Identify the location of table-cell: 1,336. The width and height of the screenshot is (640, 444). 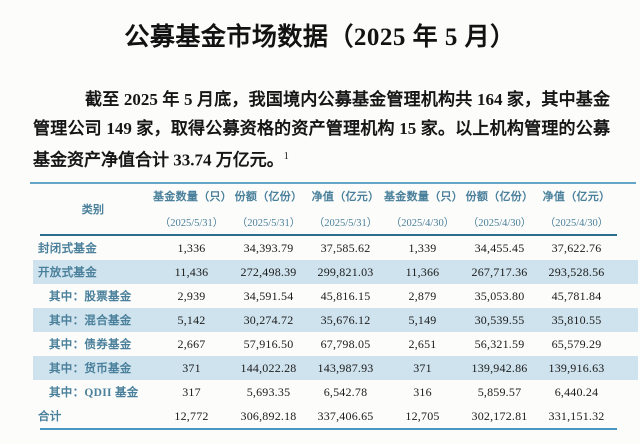
(191, 247).